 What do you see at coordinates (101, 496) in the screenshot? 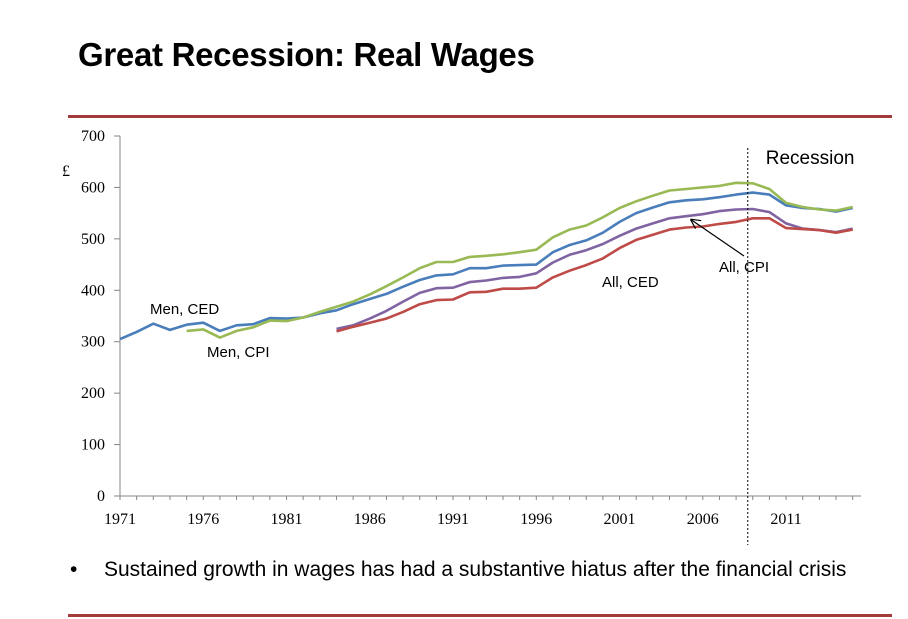
I see `y-tick-label: 0` at bounding box center [101, 496].